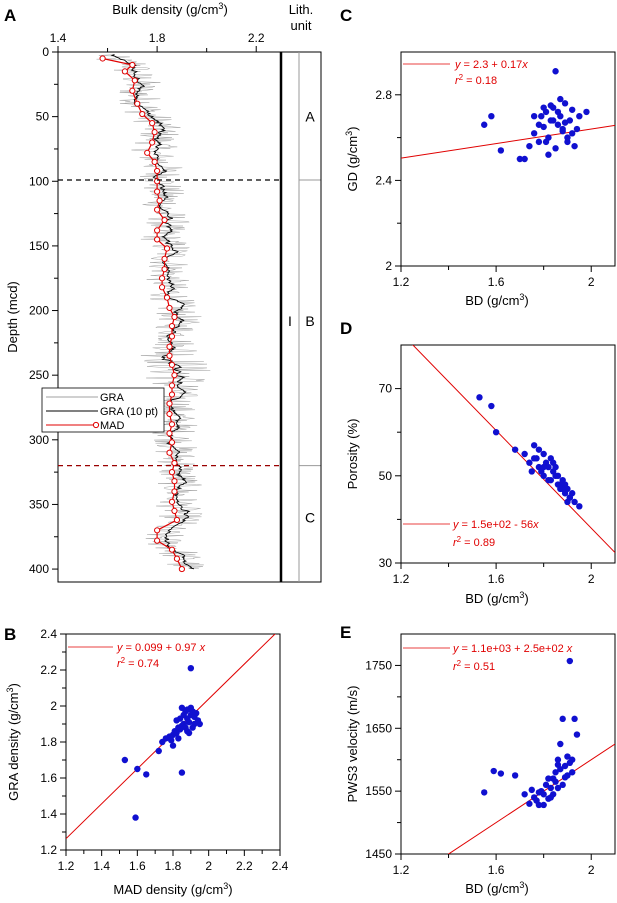 This screenshot has width=617, height=903. I want to click on panel-label-c: C, so click(346, 15).